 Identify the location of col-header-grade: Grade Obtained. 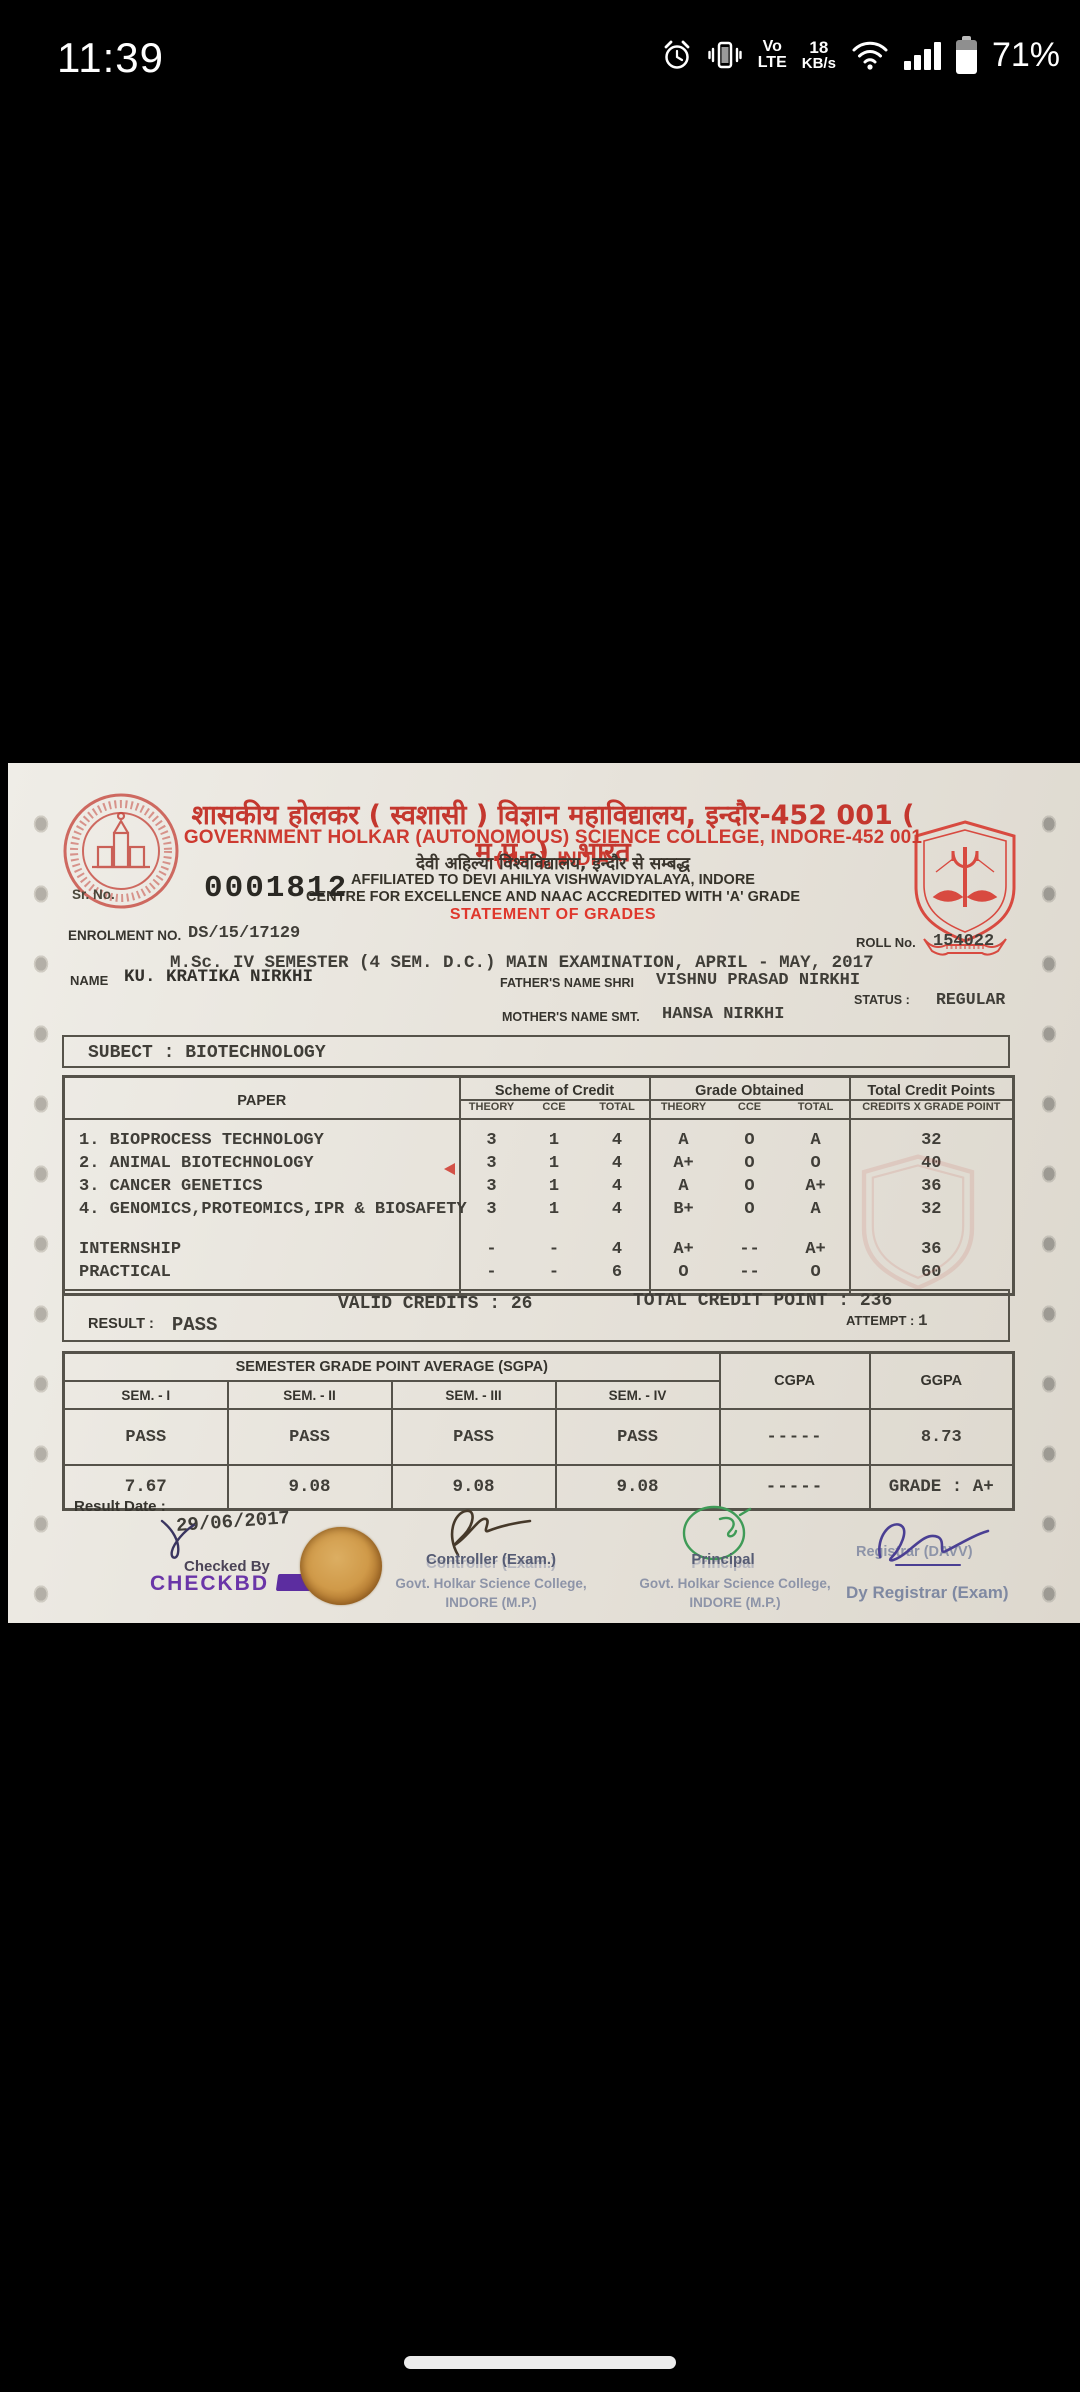
(749, 1088).